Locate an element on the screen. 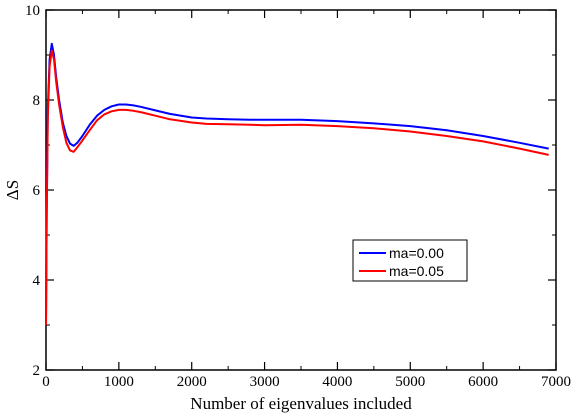 The height and width of the screenshot is (414, 581). x-tick-label: 2000 is located at coordinates (192, 382).